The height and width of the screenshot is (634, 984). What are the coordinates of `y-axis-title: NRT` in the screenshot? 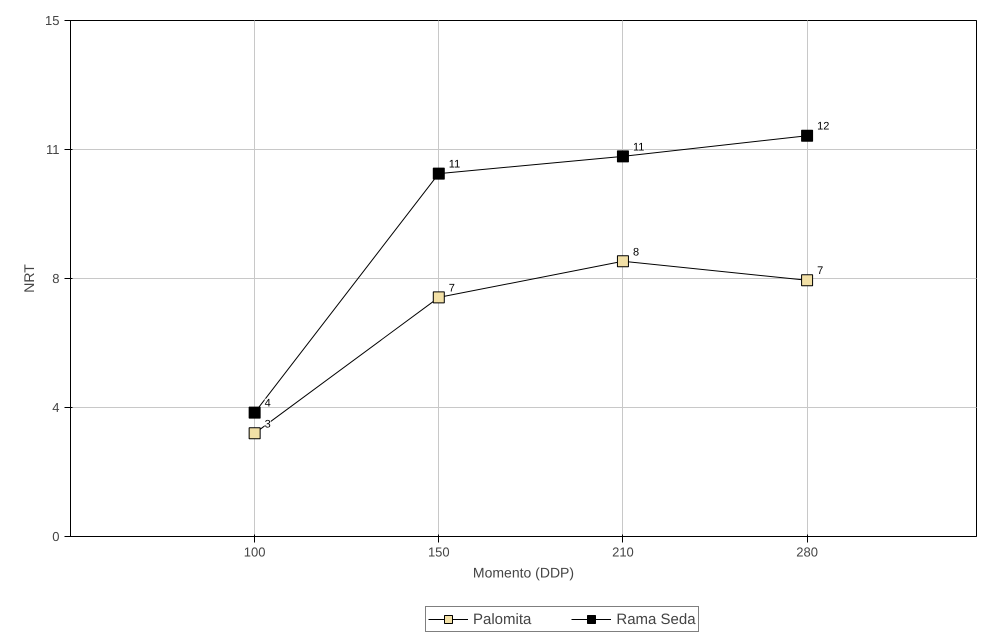 It's located at (29, 278).